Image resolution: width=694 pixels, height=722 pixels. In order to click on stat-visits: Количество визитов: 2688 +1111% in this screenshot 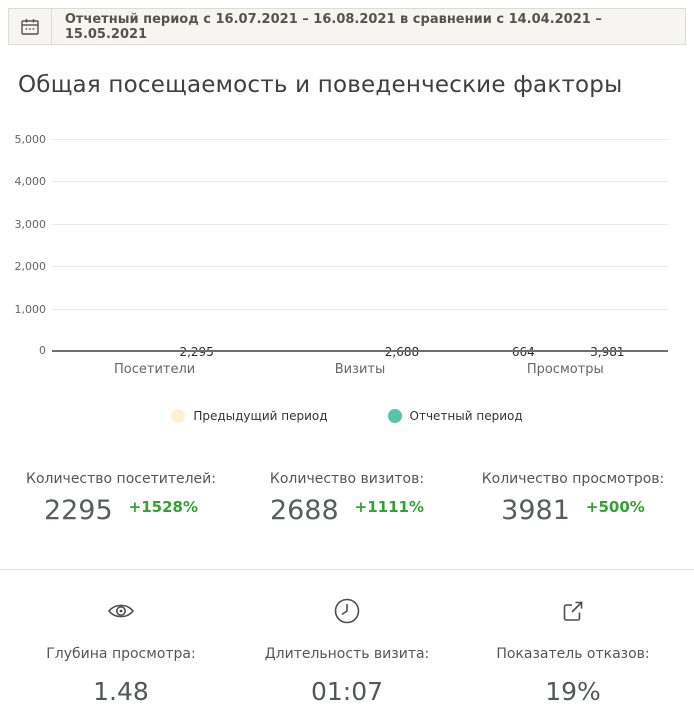, I will do `click(347, 498)`.